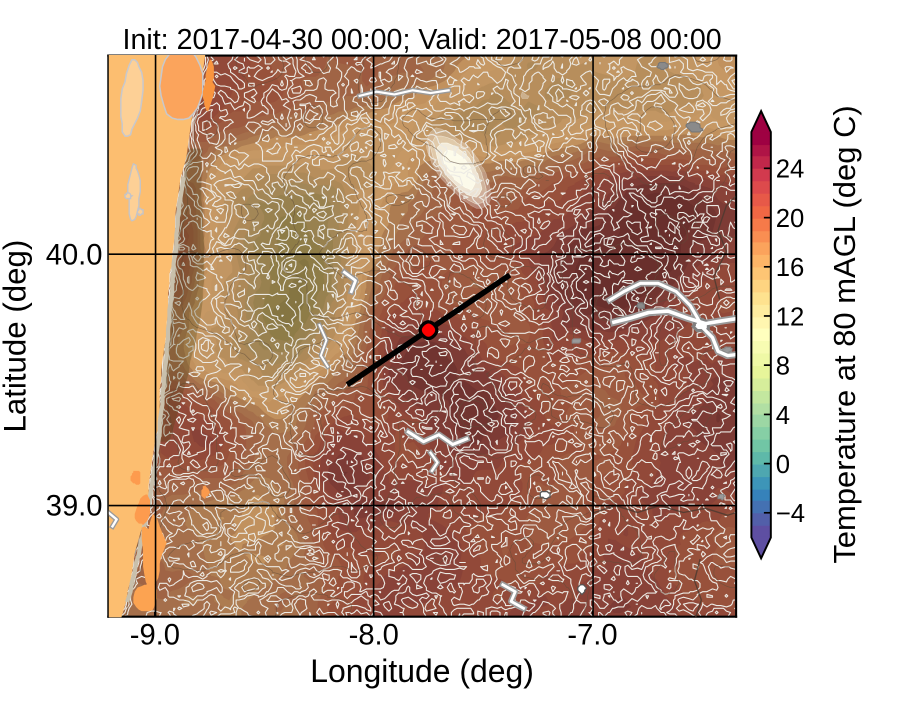  Describe the element at coordinates (790, 268) in the screenshot. I see `svg-text: 16` at that location.